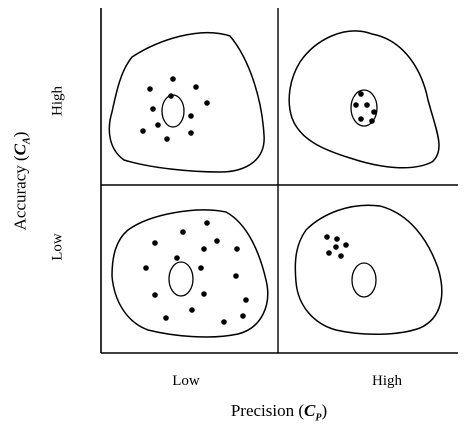 This screenshot has height=439, width=474. Describe the element at coordinates (262, 410) in the screenshot. I see `x-axis-title-text: Precision` at that location.